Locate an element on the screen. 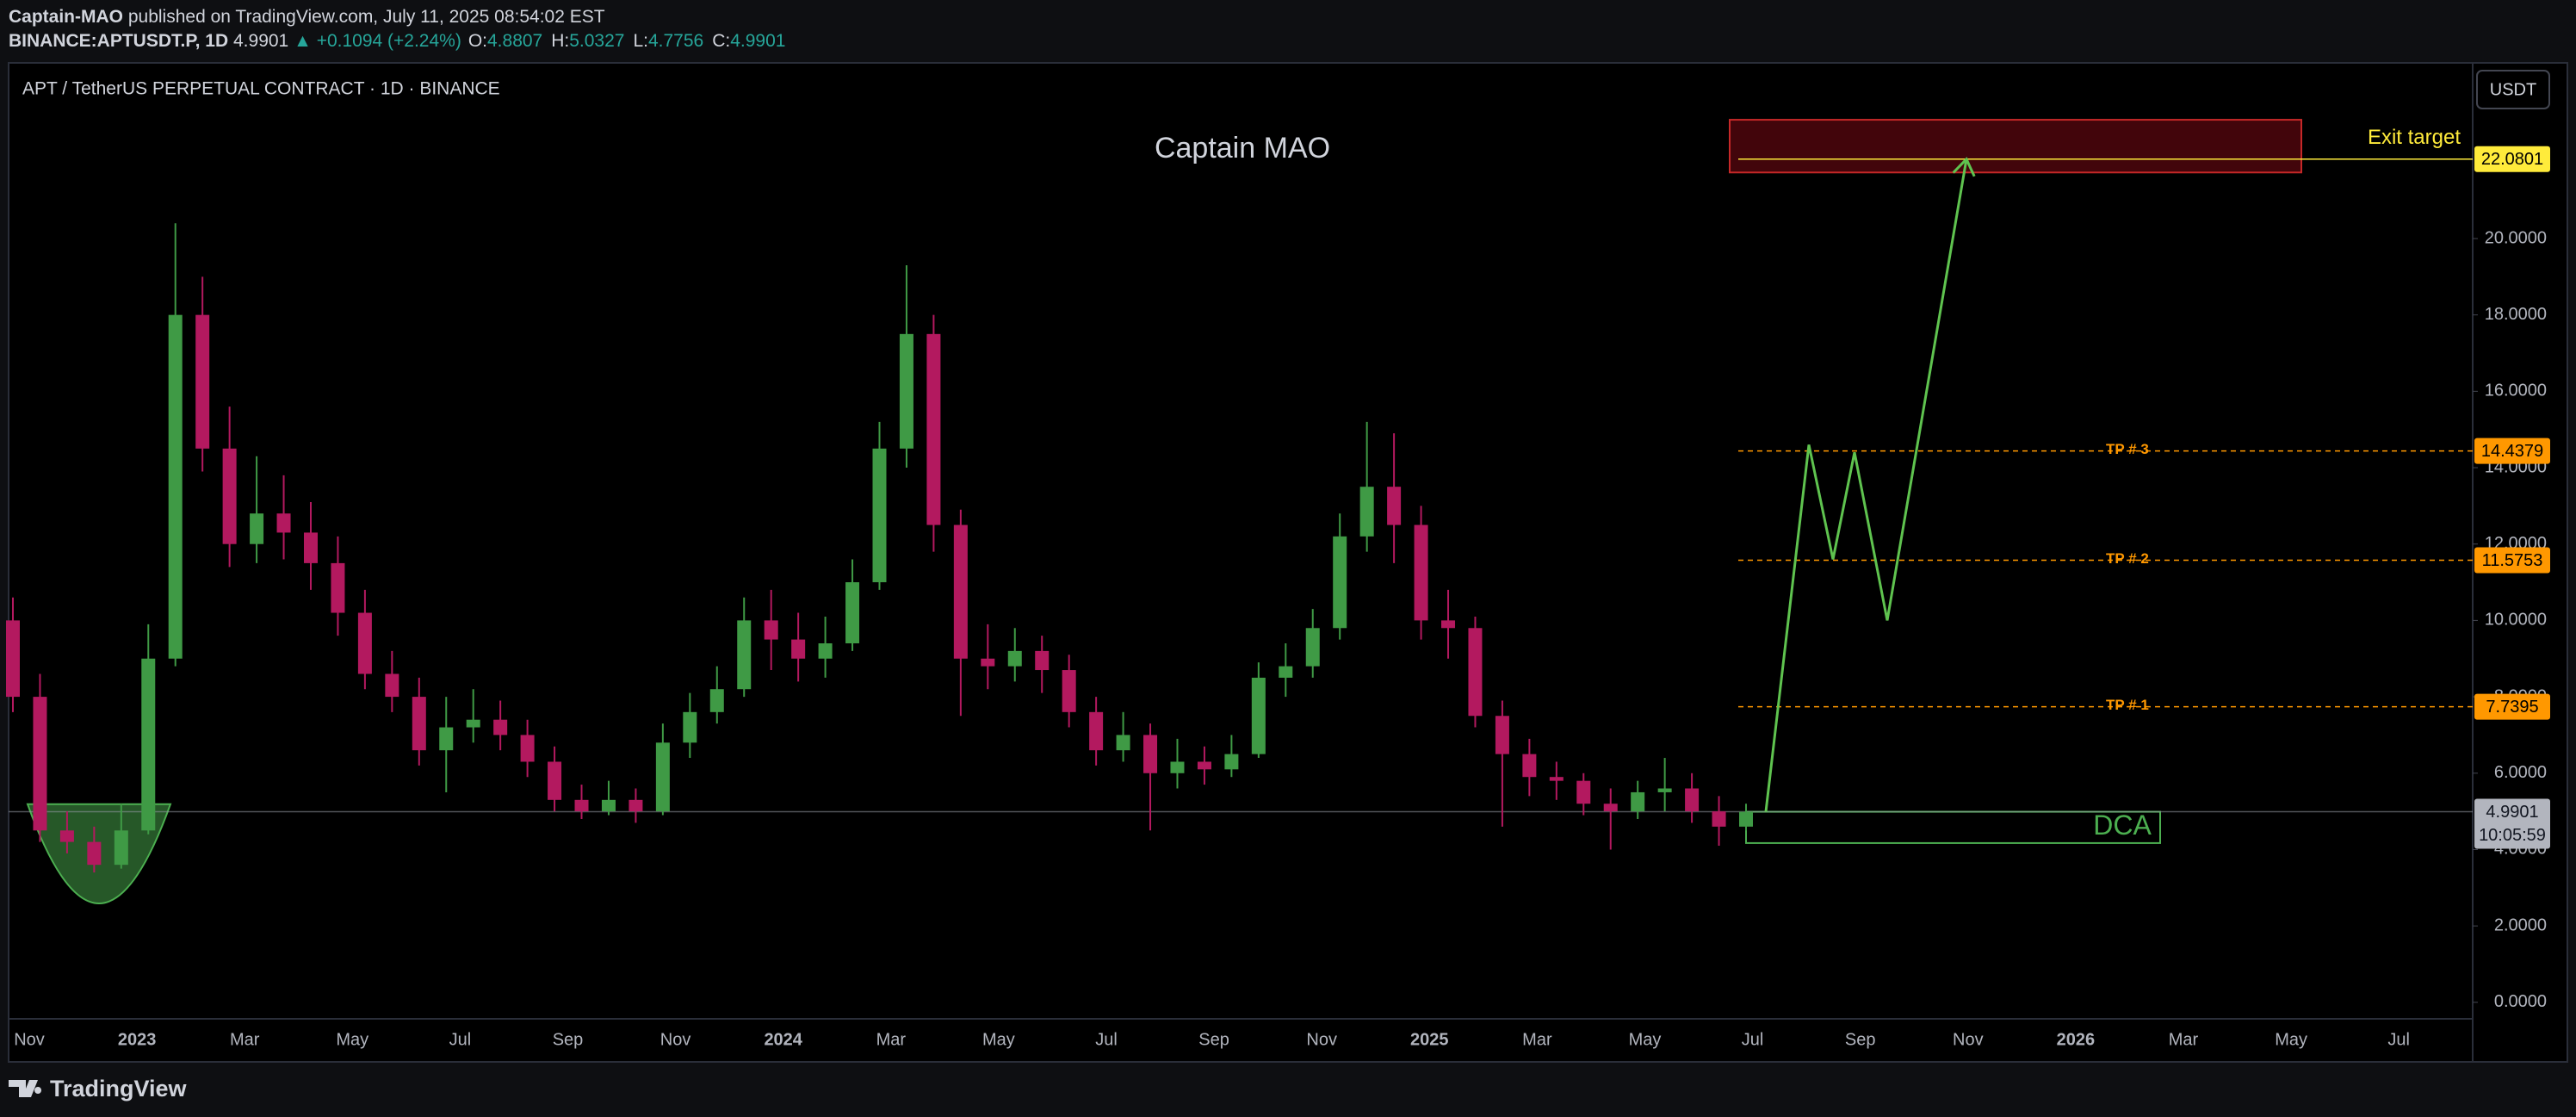 The width and height of the screenshot is (2576, 1117). x-tick-label: 2023 is located at coordinates (137, 1039).